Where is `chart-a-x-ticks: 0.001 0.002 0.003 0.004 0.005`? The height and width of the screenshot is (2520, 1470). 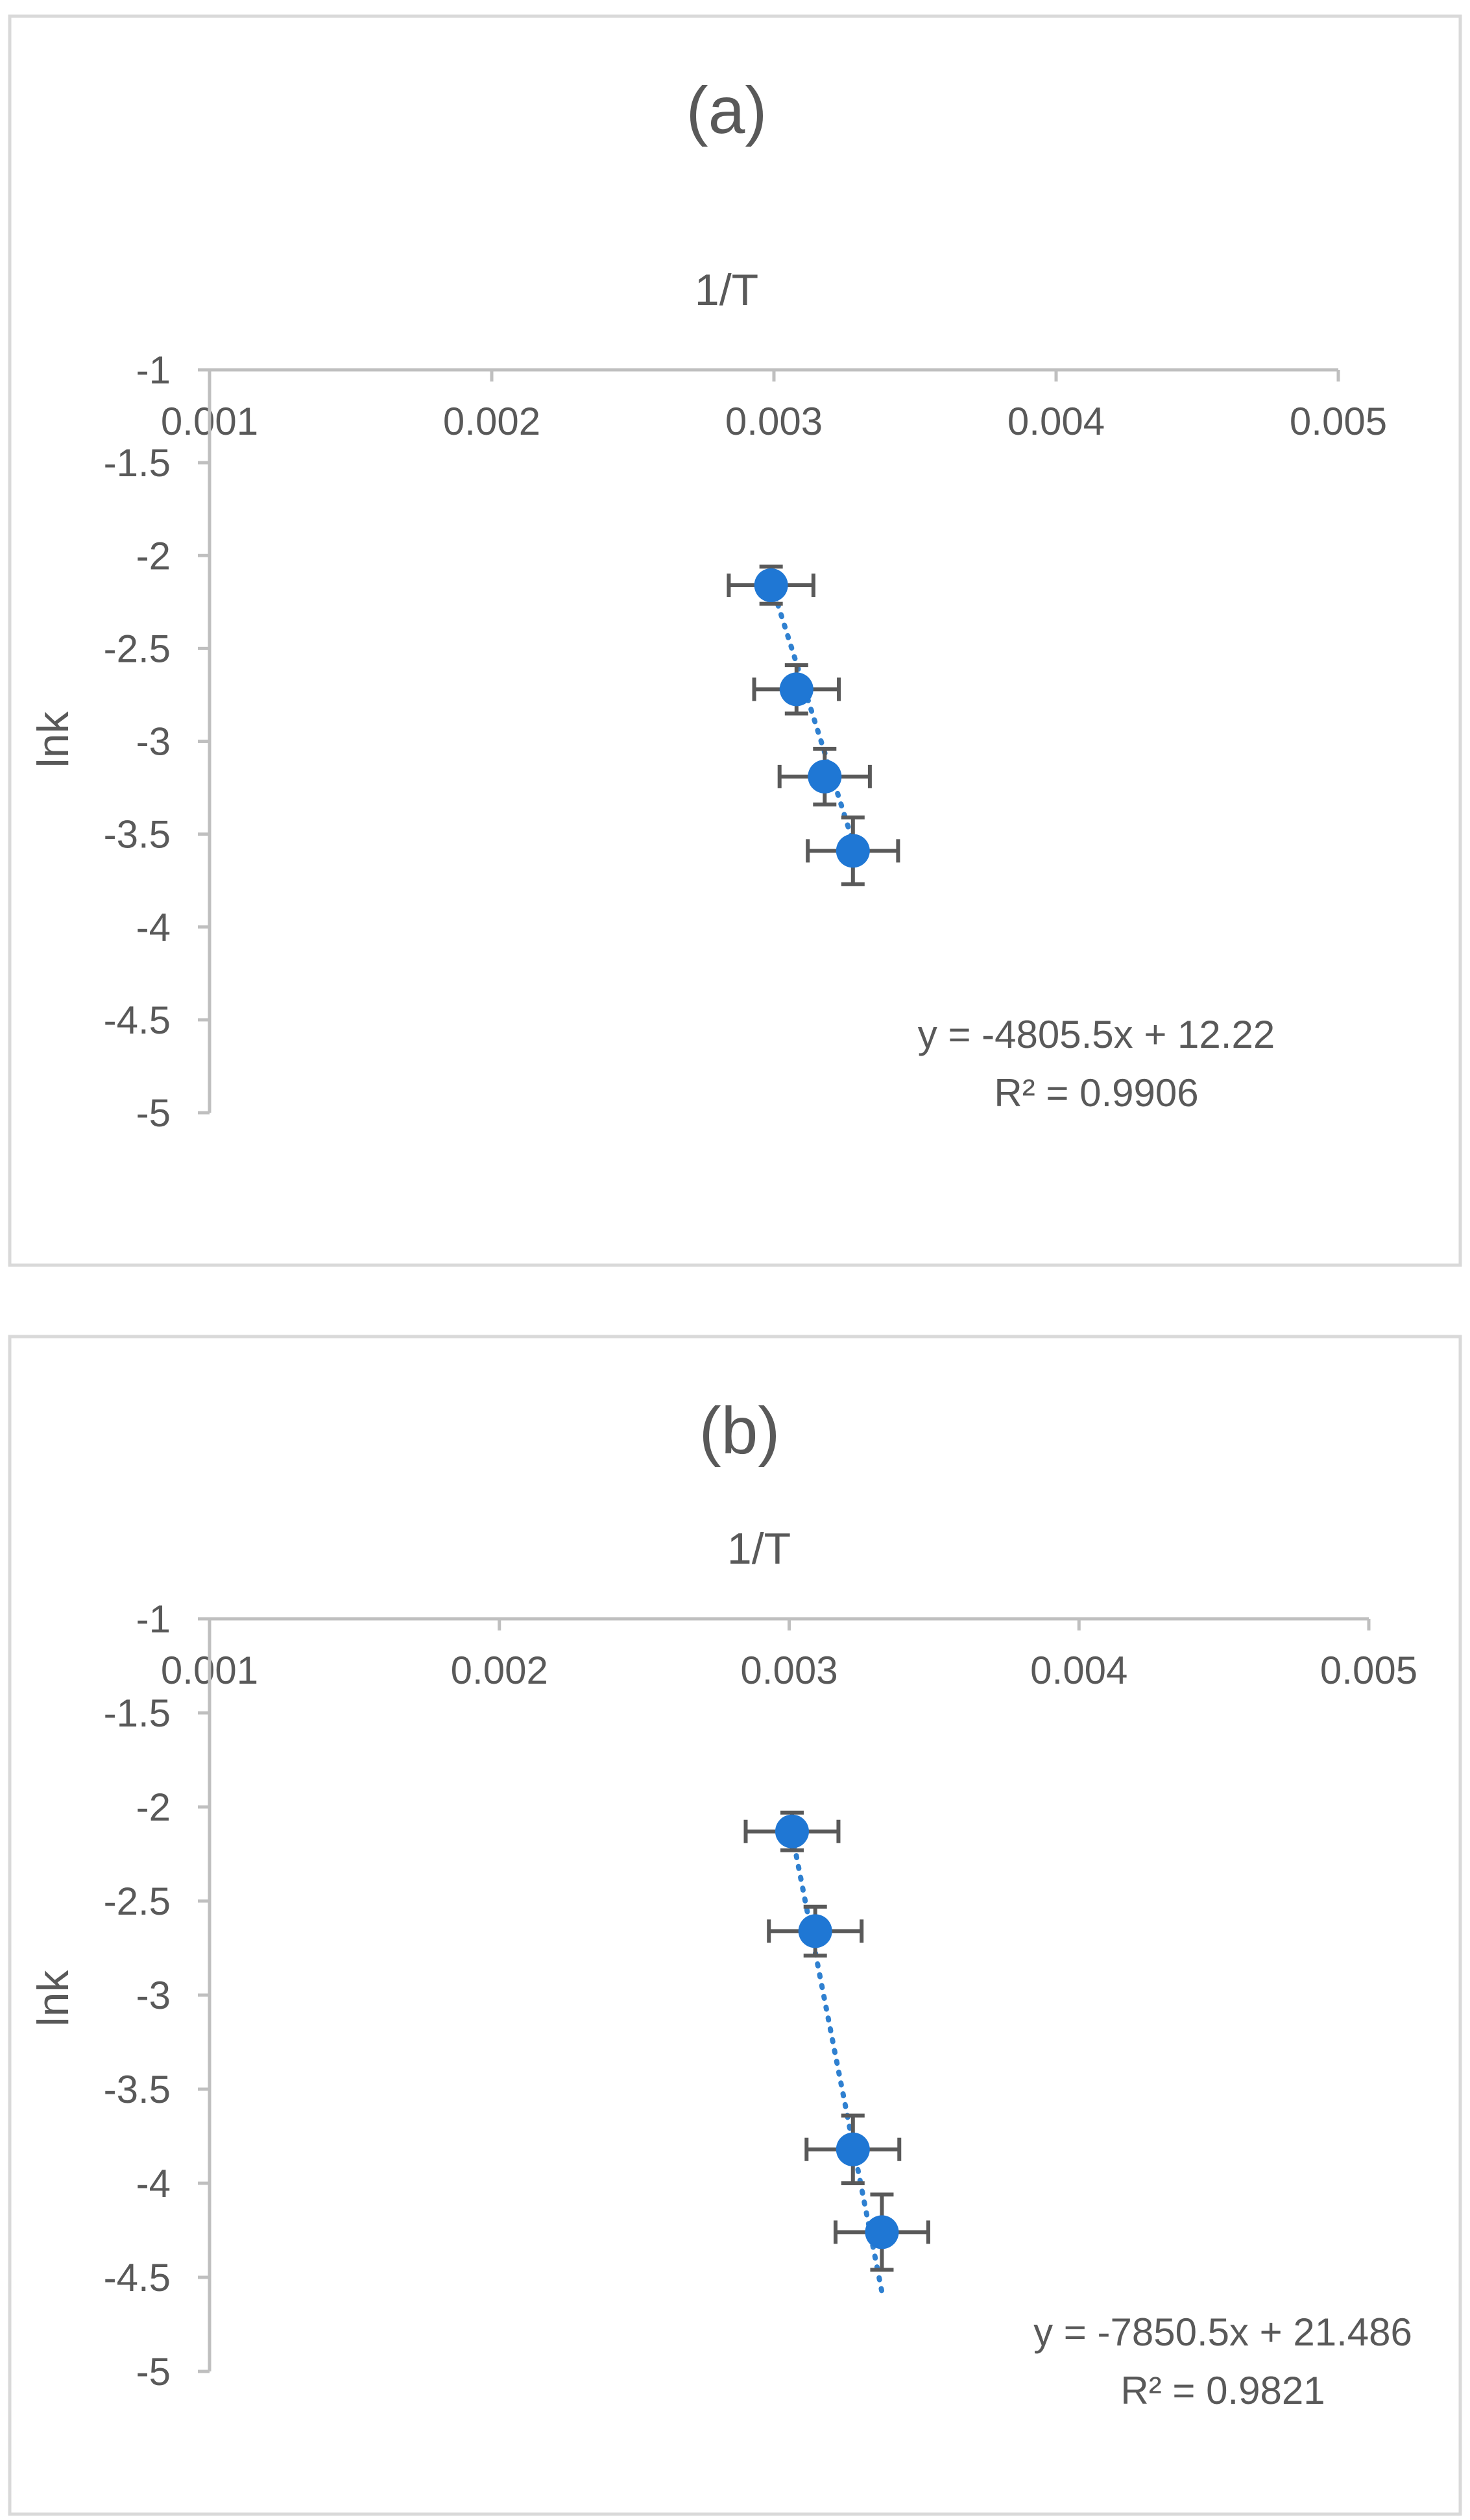
chart-a-x-ticks: 0.001 0.002 0.003 0.004 0.005 is located at coordinates (774, 407).